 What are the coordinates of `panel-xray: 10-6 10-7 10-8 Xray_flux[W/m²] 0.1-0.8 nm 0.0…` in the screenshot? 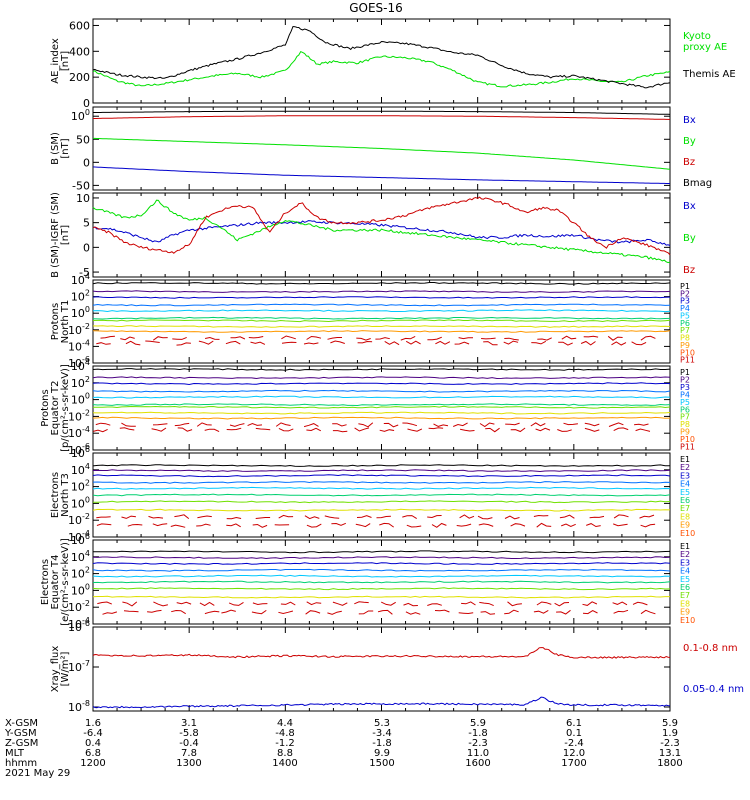 It's located at (397, 666).